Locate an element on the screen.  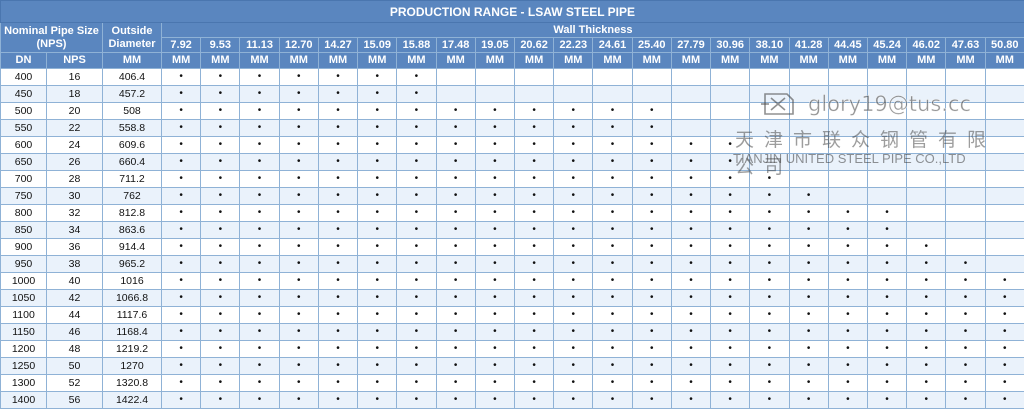
thickness-header: 25.40 is located at coordinates (651, 45).